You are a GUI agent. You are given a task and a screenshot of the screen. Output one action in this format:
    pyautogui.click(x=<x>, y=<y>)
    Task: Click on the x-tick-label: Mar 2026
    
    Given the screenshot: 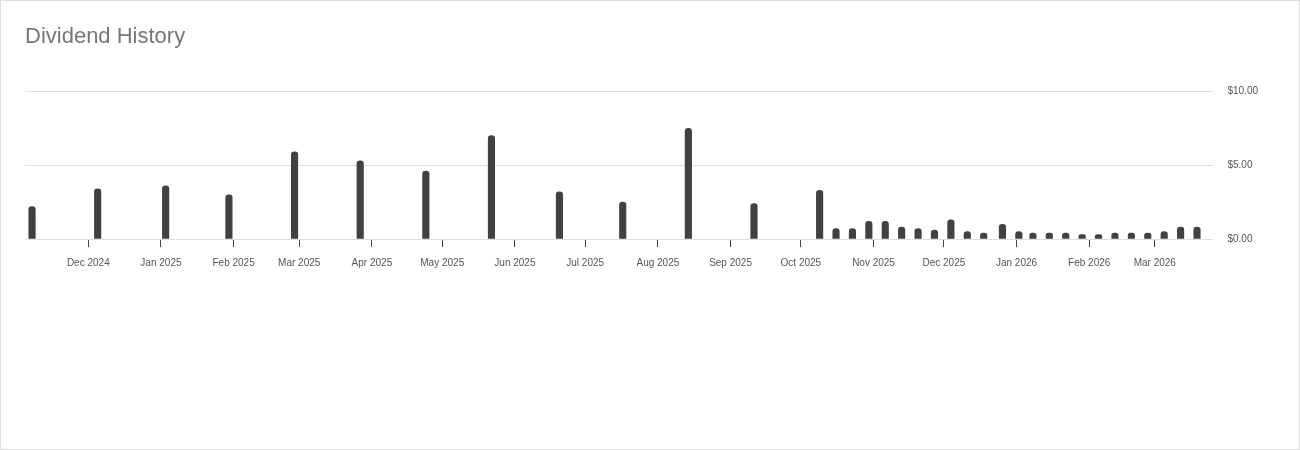 What is the action you would take?
    pyautogui.click(x=1155, y=262)
    